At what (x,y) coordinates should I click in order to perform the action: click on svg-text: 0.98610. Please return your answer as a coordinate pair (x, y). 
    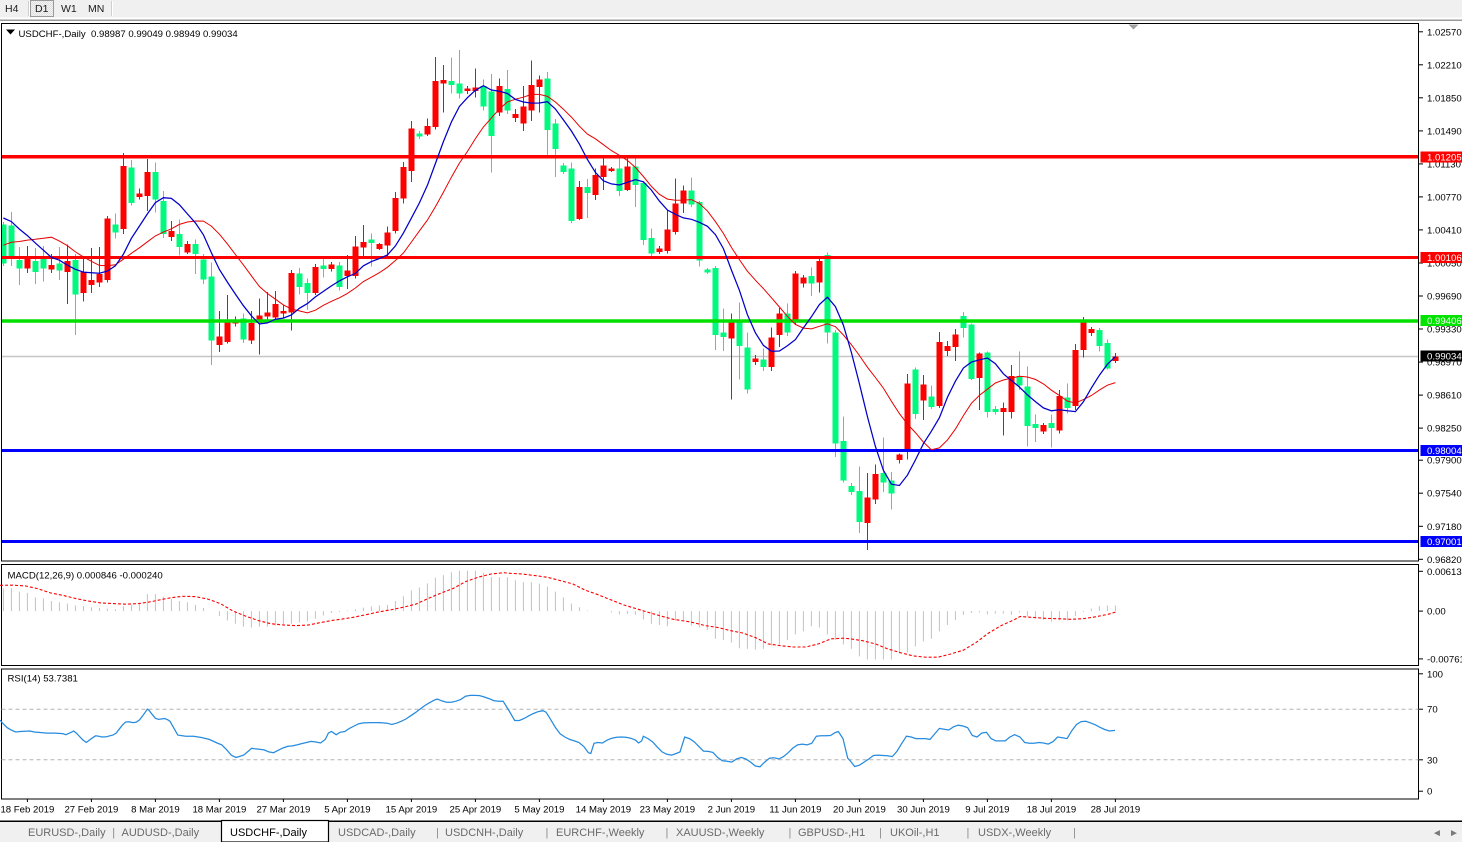
    Looking at the image, I should click on (1444, 396).